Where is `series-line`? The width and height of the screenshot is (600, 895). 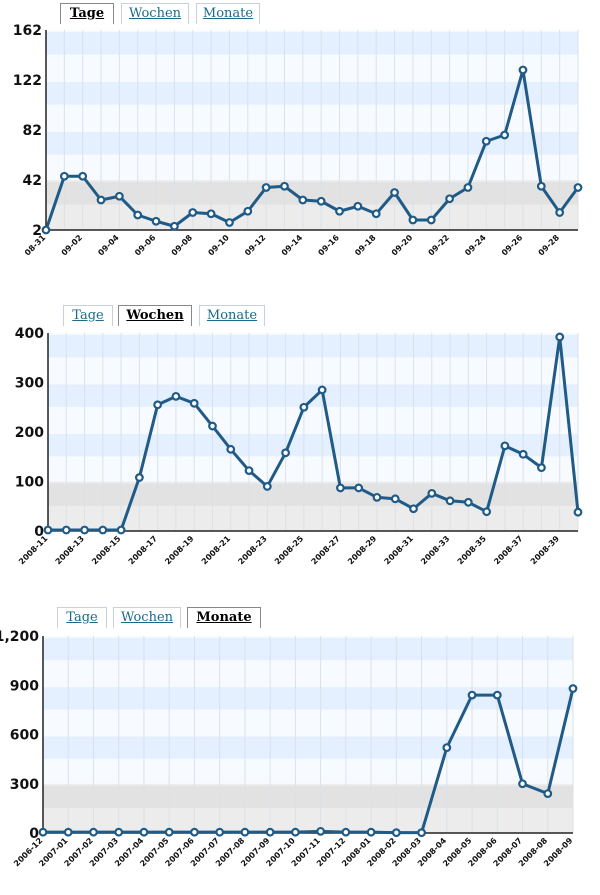
series-line is located at coordinates (309, 761).